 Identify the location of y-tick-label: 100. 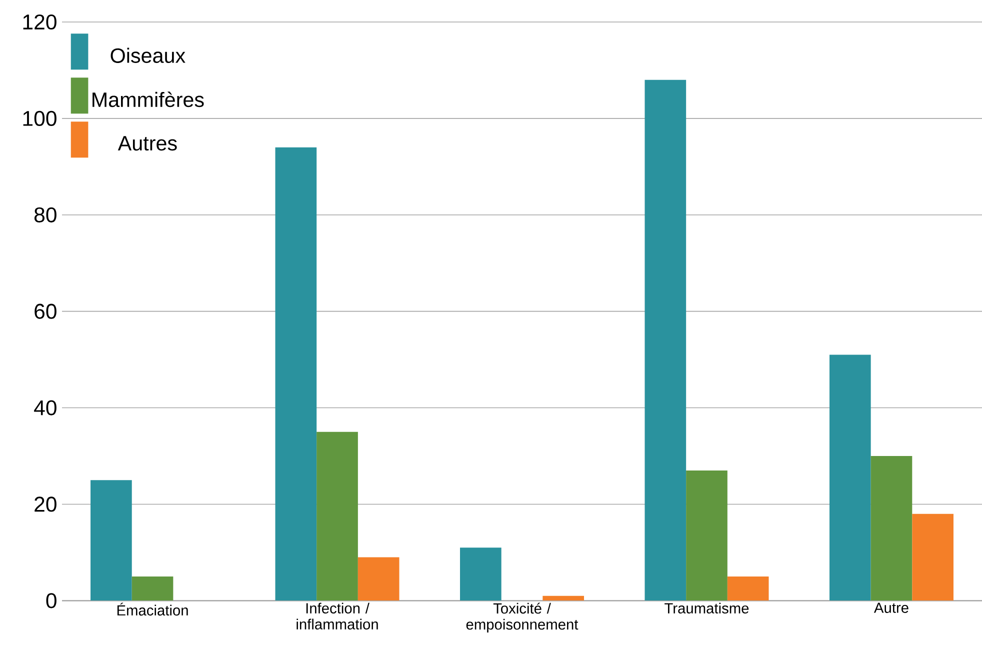
(39, 118).